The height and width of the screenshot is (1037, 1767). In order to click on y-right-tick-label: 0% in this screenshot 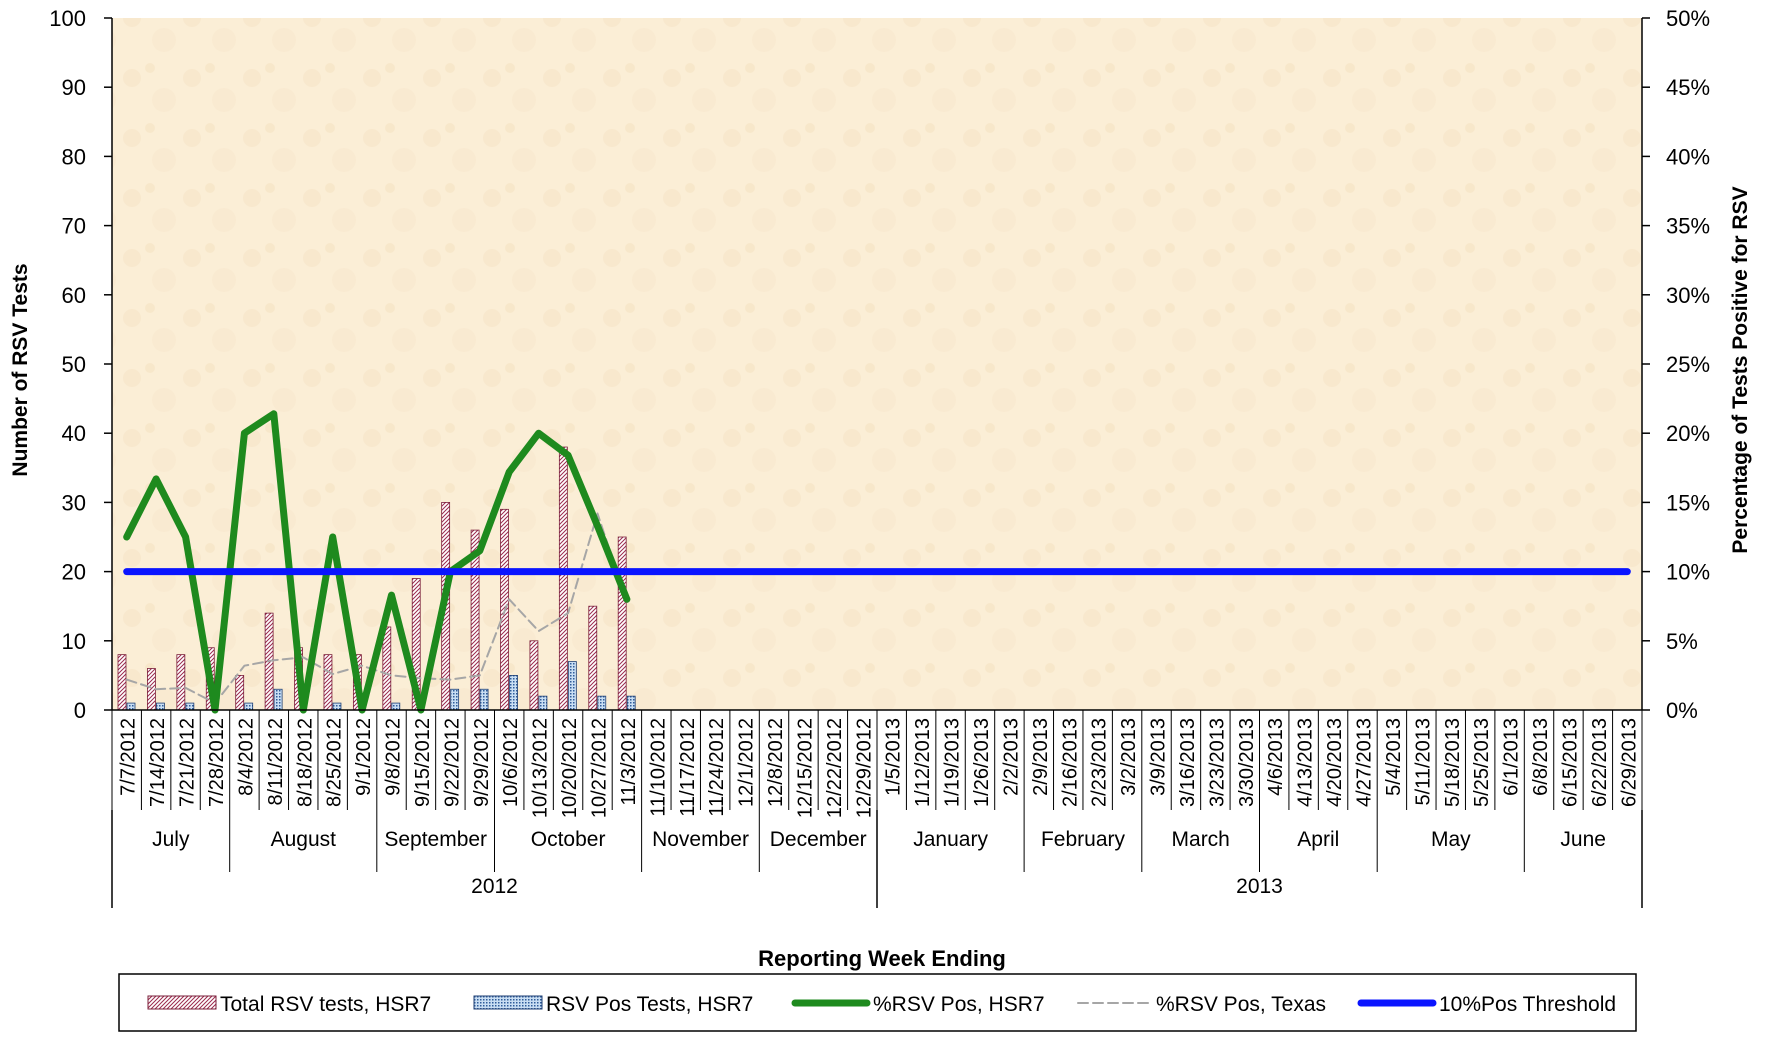, I will do `click(1682, 710)`.